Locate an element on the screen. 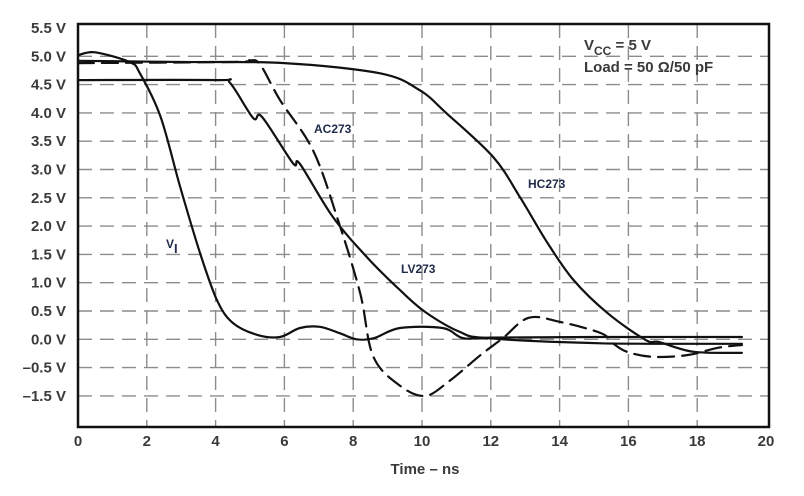 This screenshot has height=496, width=804. vcc-prefix: V is located at coordinates (589, 45).